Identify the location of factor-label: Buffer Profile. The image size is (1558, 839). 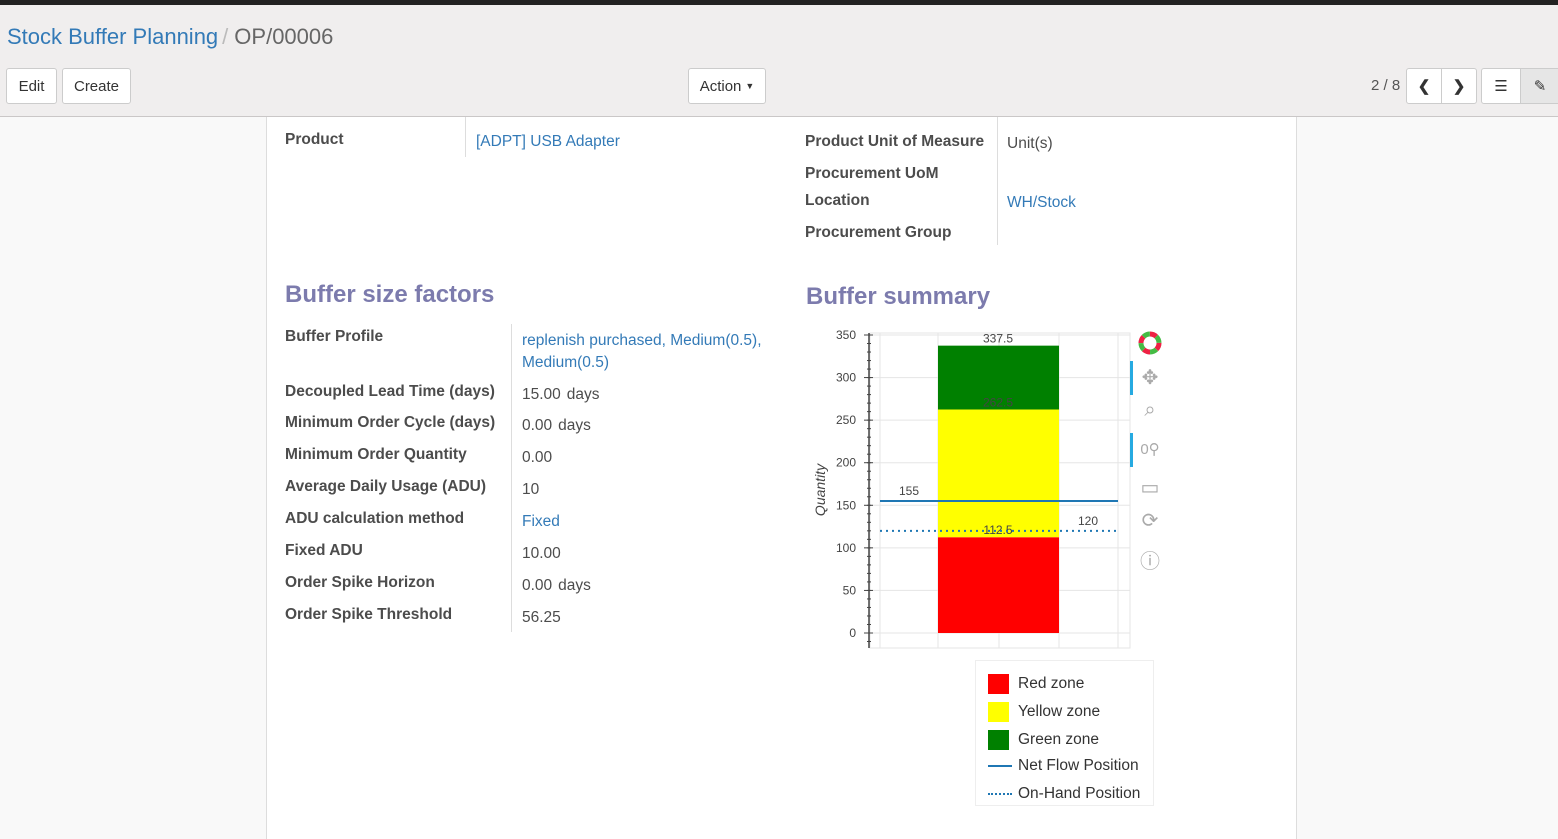
(334, 336).